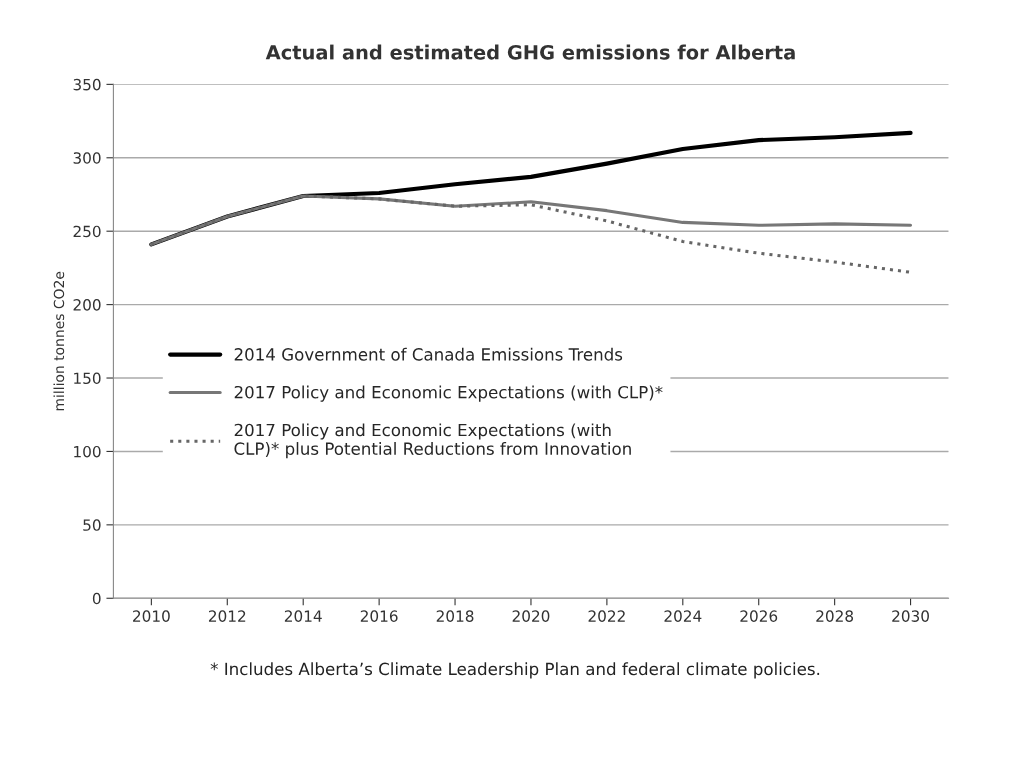 The height and width of the screenshot is (767, 1031). What do you see at coordinates (87, 305) in the screenshot?
I see `y-tick-label: 200` at bounding box center [87, 305].